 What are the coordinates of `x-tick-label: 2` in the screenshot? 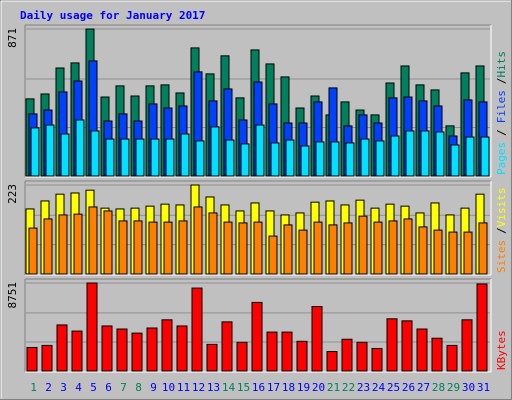 It's located at (48, 387).